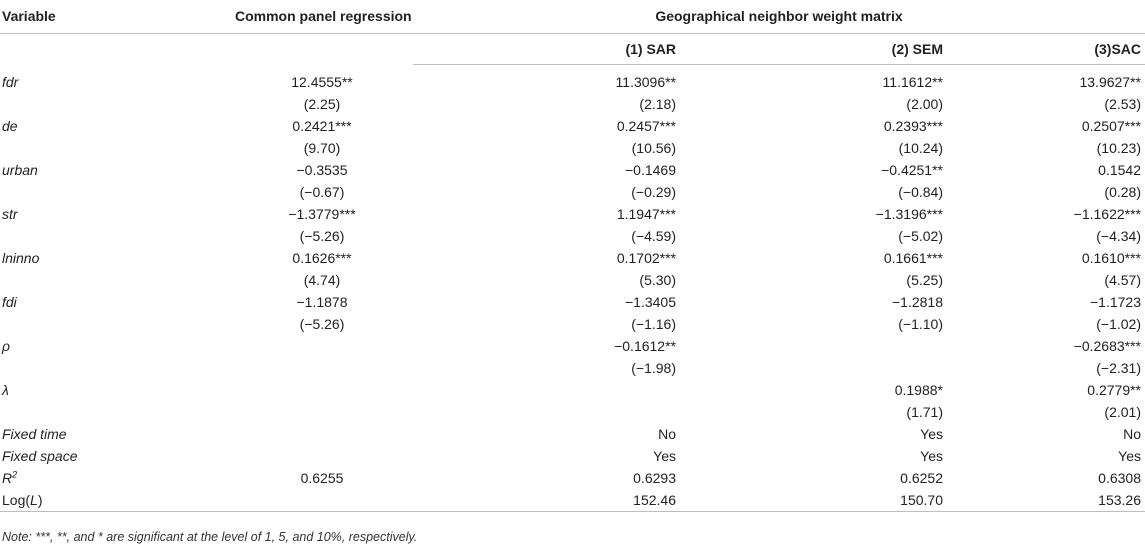  Describe the element at coordinates (813, 500) in the screenshot. I see `sem-value: 150.70` at that location.